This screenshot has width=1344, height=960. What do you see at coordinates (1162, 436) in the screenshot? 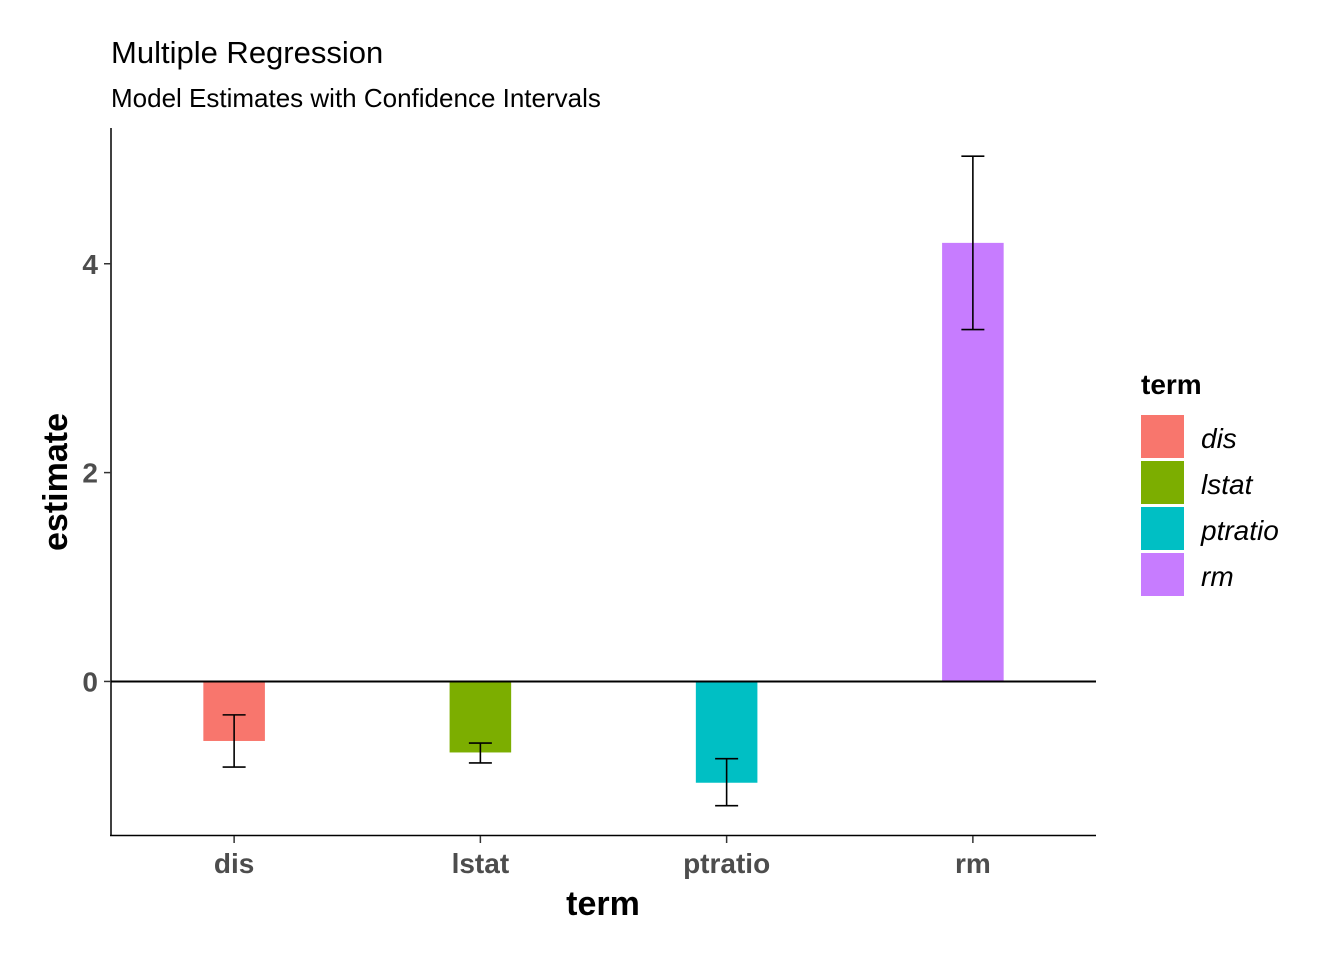
I see `legend-key-dis` at bounding box center [1162, 436].